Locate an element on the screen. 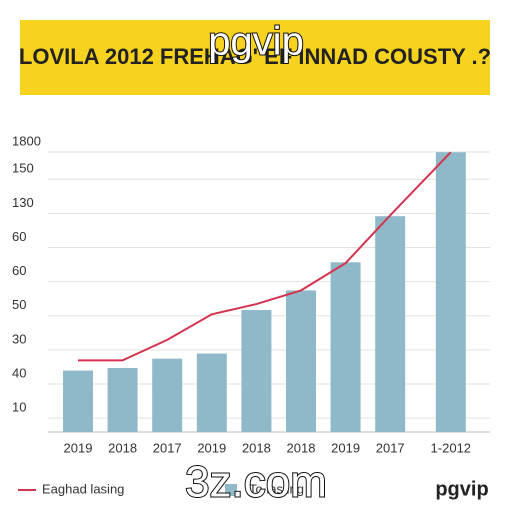 The image size is (512, 512). y-tick-label: 130 is located at coordinates (23, 202).